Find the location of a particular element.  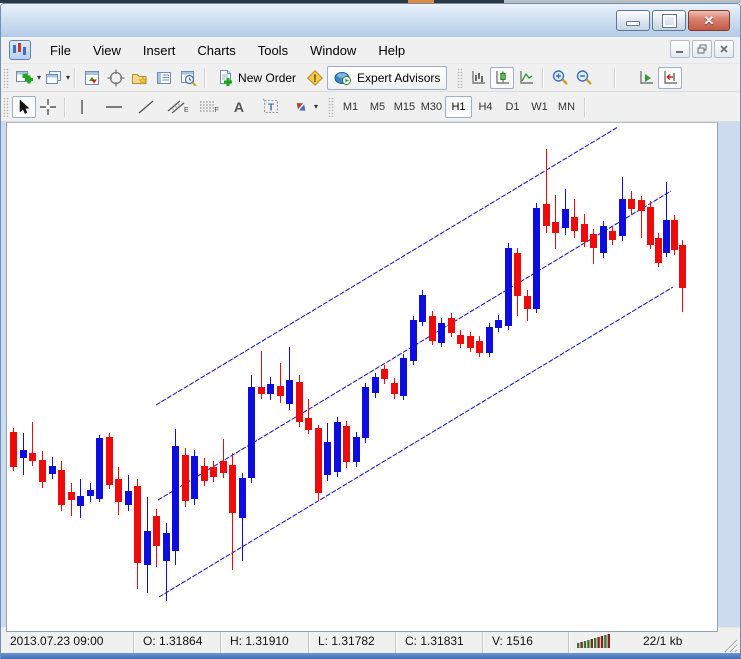

timeframe-h1-button: H1 is located at coordinates (458, 106).